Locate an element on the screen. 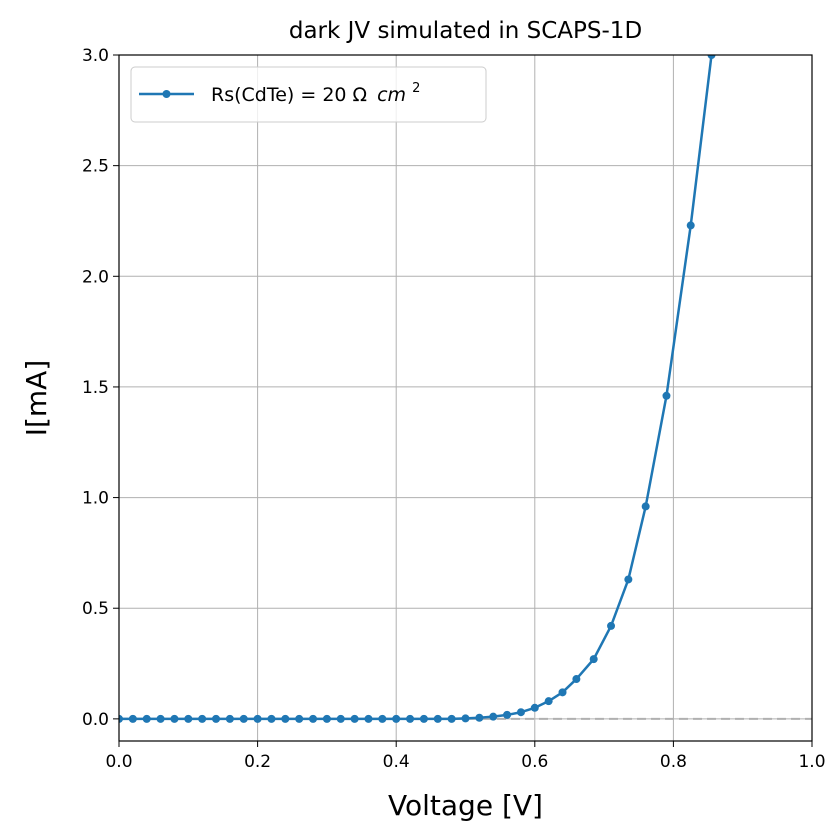 The image size is (834, 831). x-axis-ticks: 0.0 0.2 0.4 0.6 0.8 1.0 is located at coordinates (465, 756).